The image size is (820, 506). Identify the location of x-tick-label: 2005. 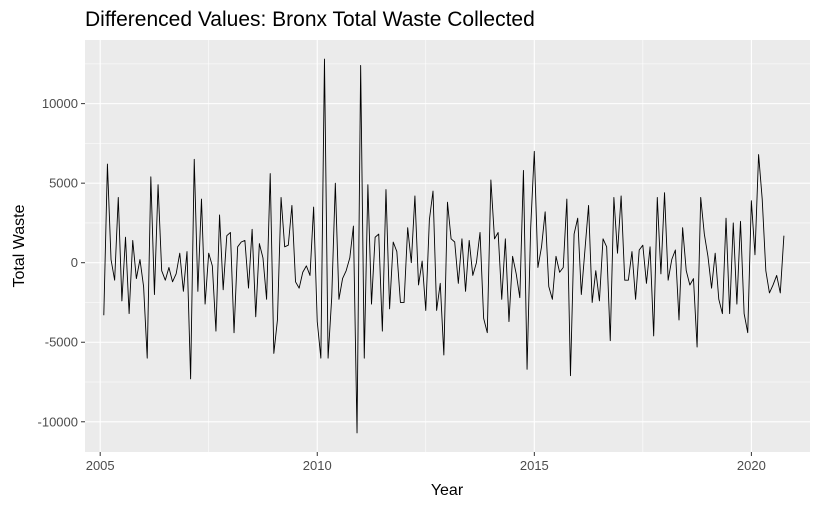
(100, 465).